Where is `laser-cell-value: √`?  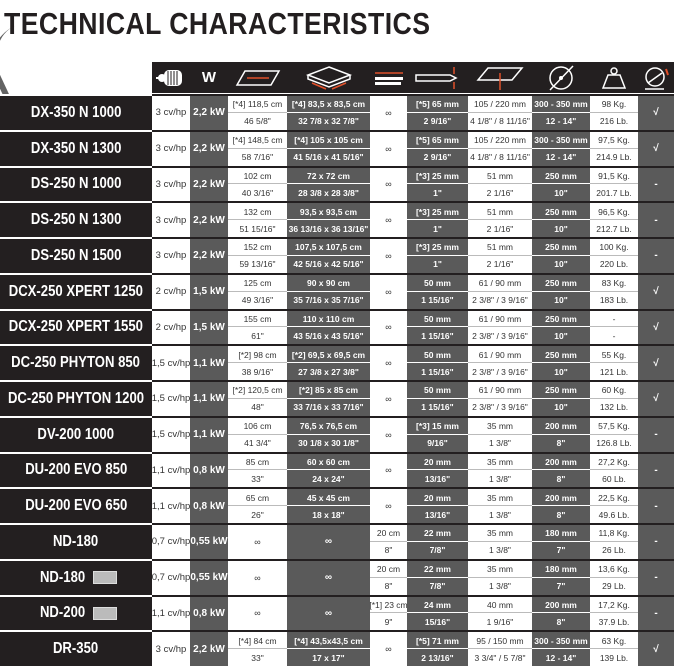 laser-cell-value: √ is located at coordinates (656, 649).